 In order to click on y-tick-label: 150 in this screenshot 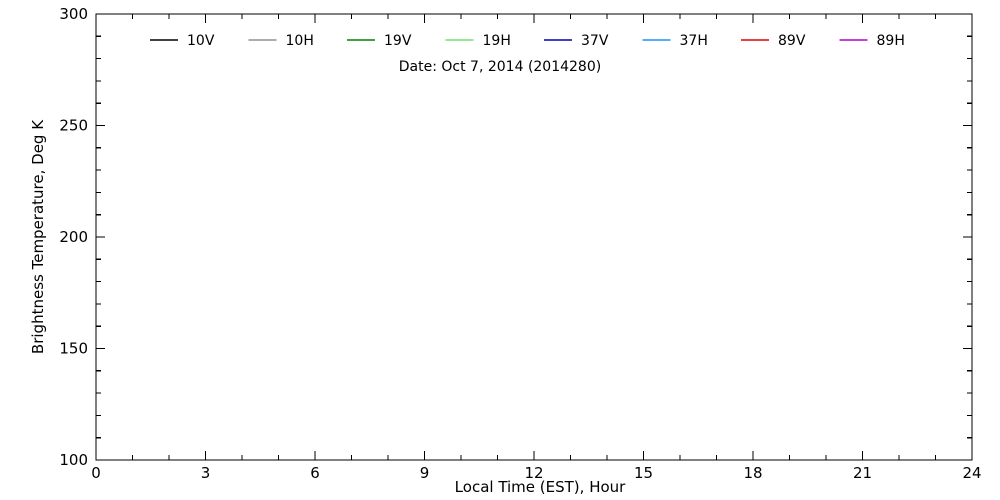, I will do `click(73, 349)`.